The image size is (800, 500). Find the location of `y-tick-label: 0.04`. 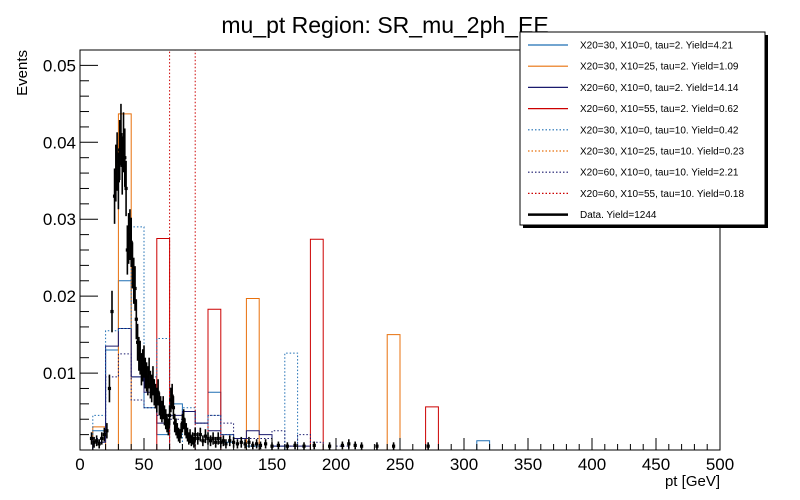

y-tick-label: 0.04 is located at coordinates (59, 142).